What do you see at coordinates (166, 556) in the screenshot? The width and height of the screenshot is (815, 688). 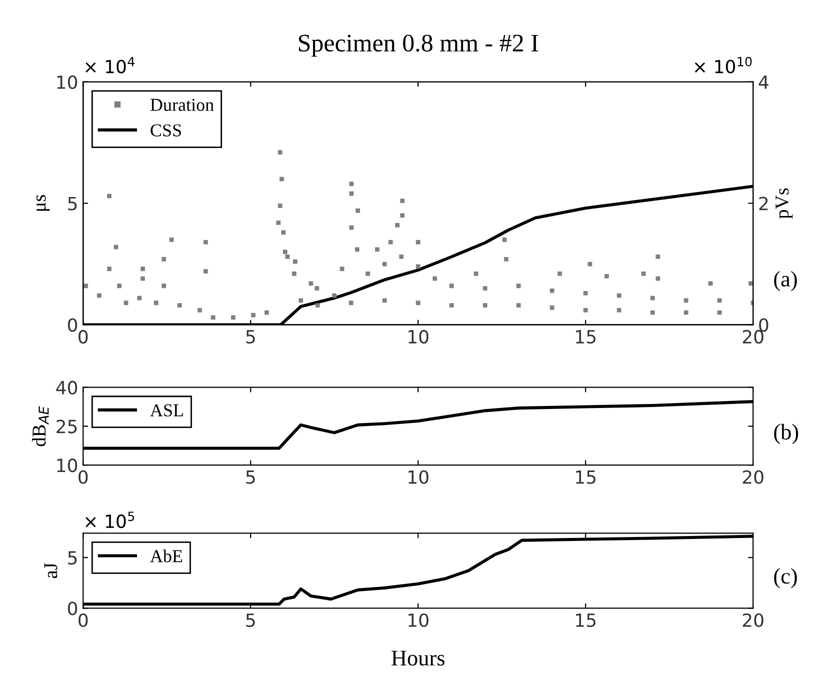 I see `legend-label: AbE` at bounding box center [166, 556].